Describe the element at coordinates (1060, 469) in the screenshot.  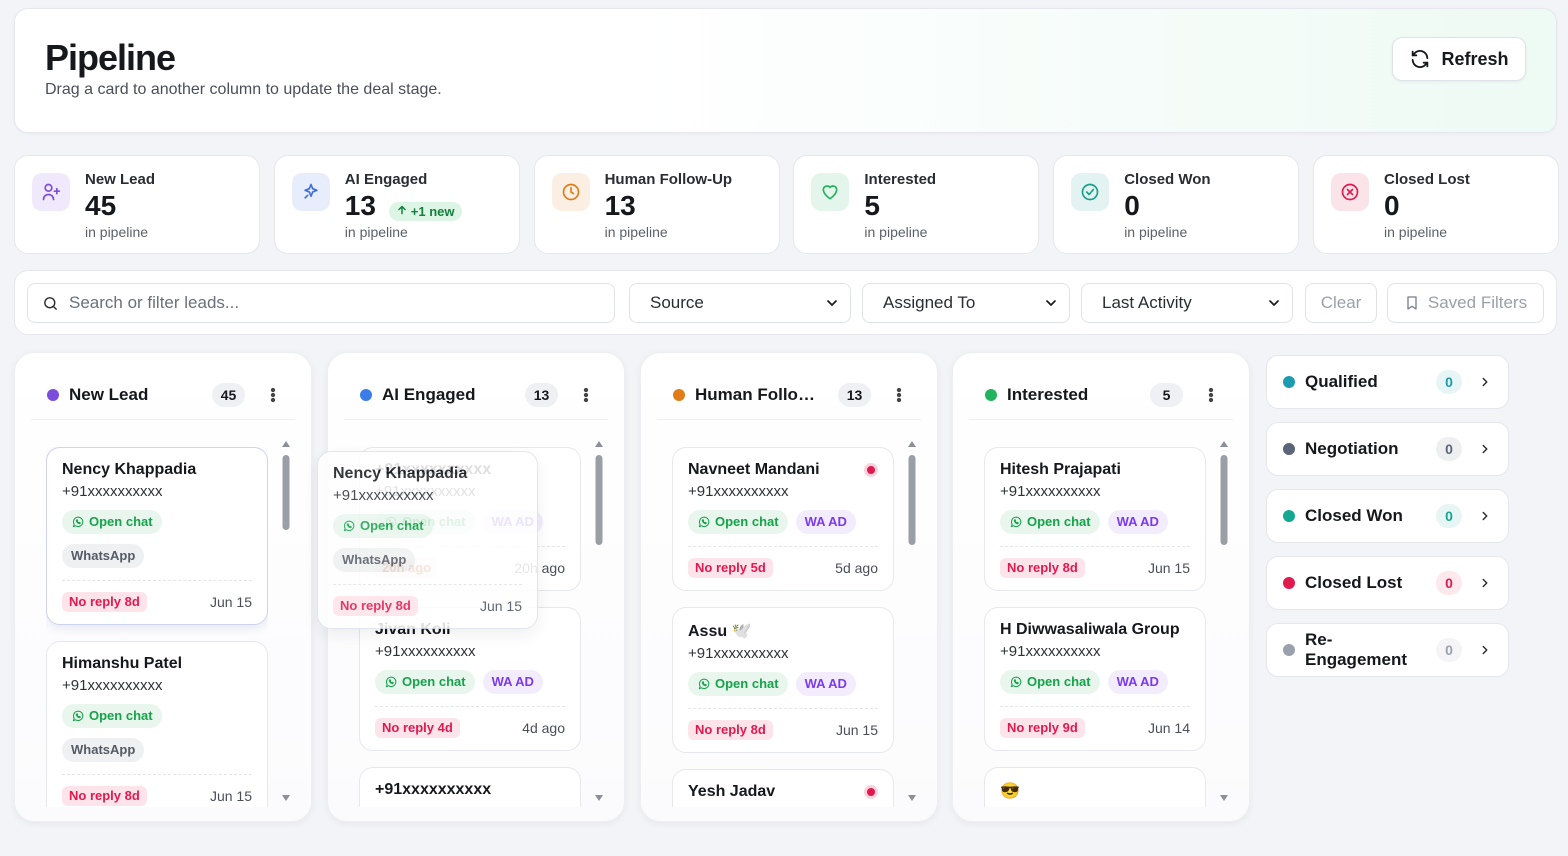
I see `lead-name-text: Hitesh Prajapati` at that location.